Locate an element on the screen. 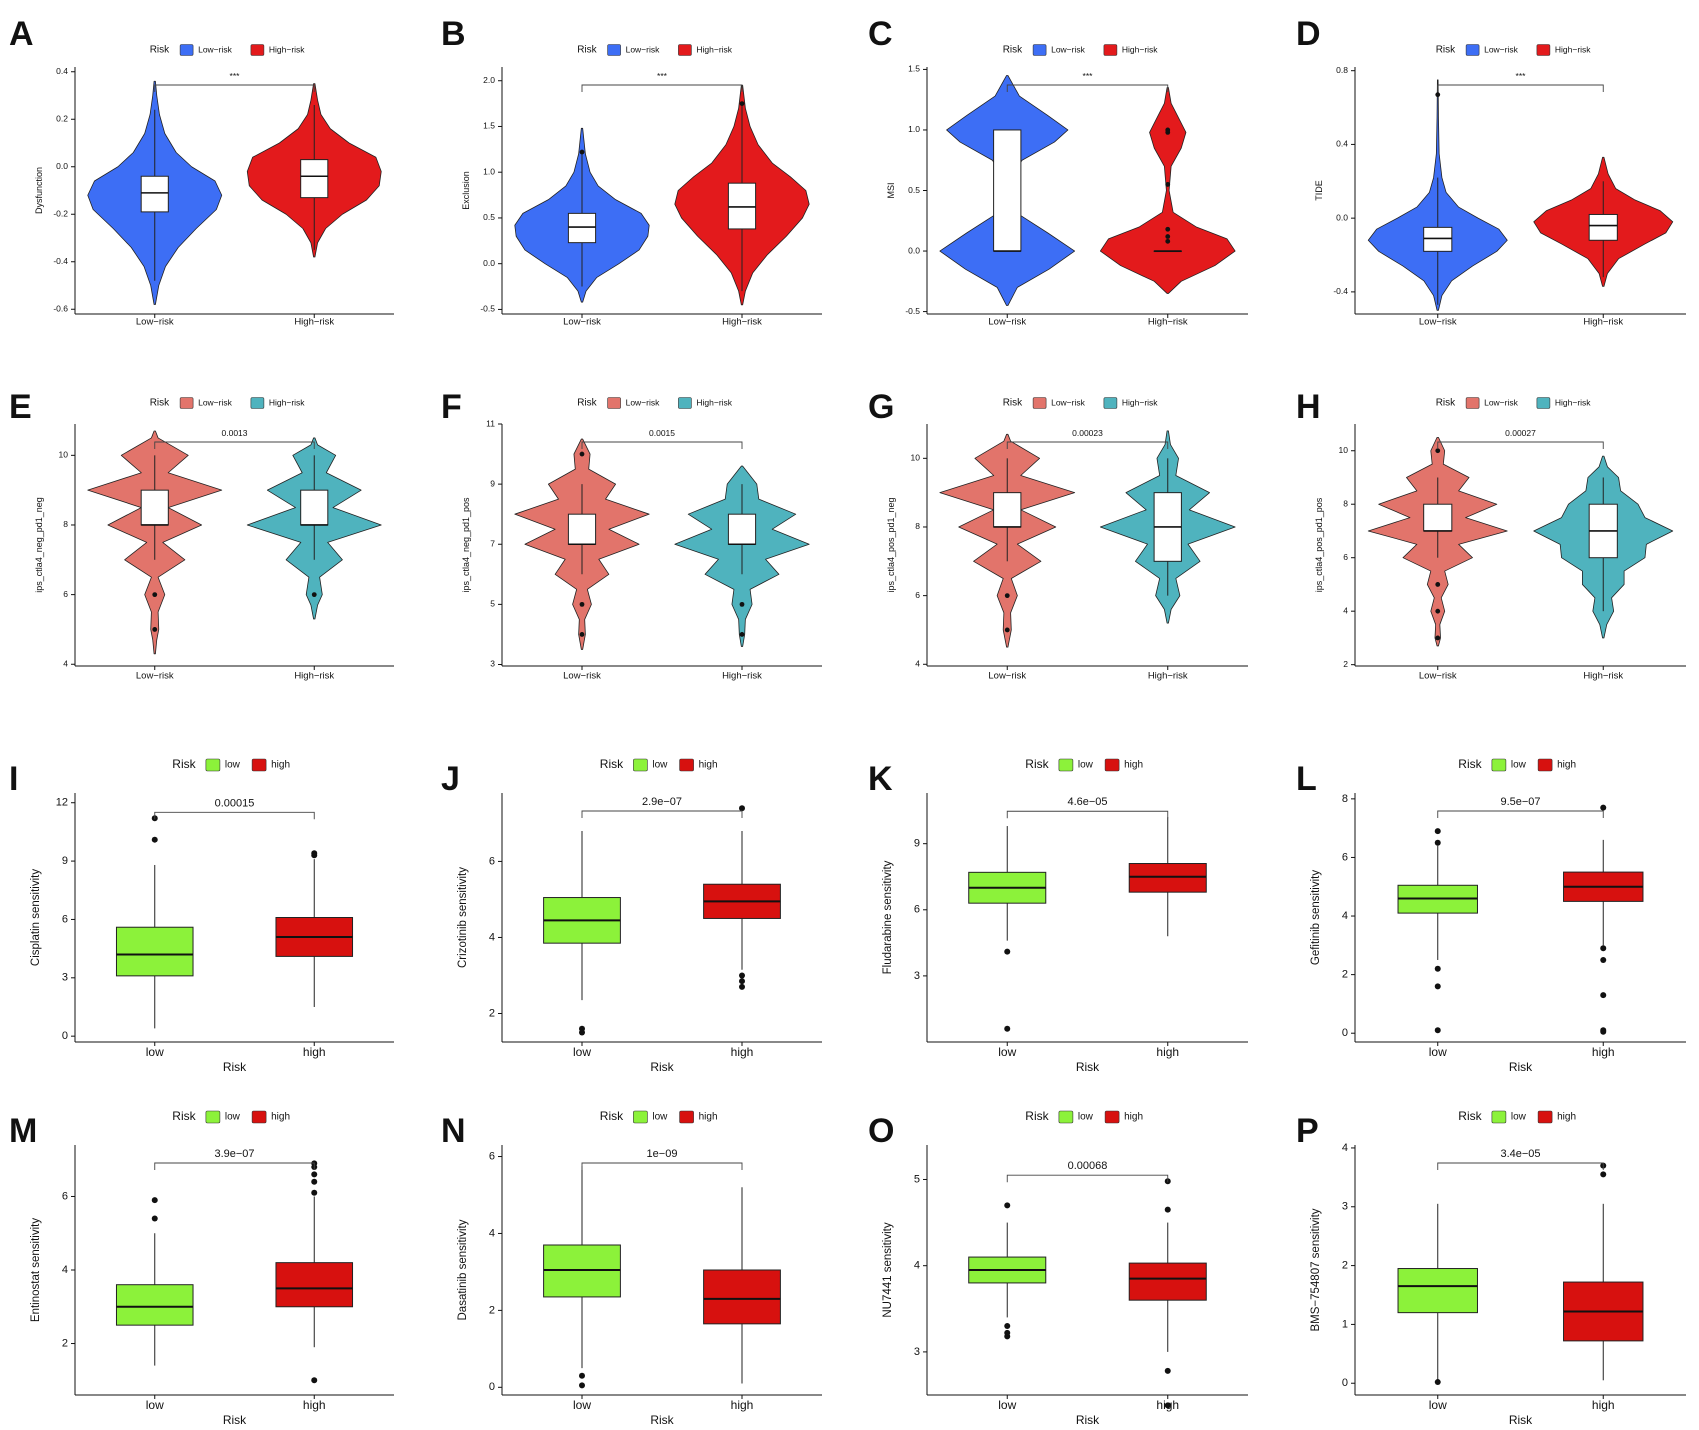 The image size is (1699, 1430). significance-label: 1e−09 is located at coordinates (662, 1154).